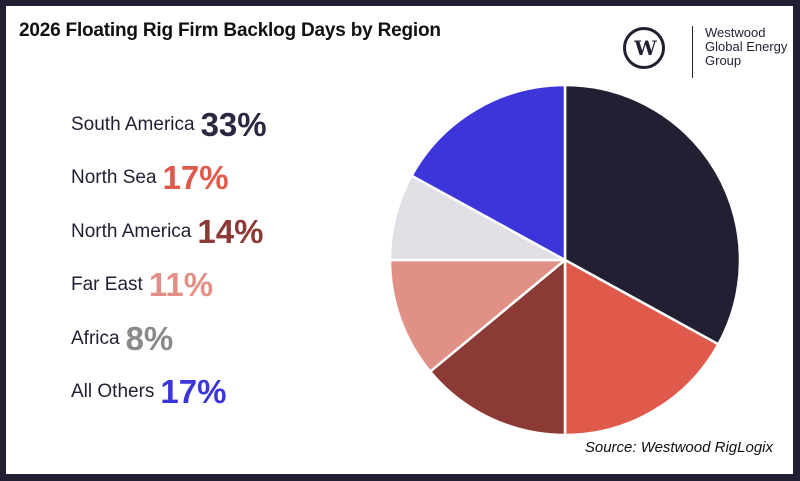 The height and width of the screenshot is (481, 800). What do you see at coordinates (478, 315) in the screenshot?
I see `pie-slice-far-east` at bounding box center [478, 315].